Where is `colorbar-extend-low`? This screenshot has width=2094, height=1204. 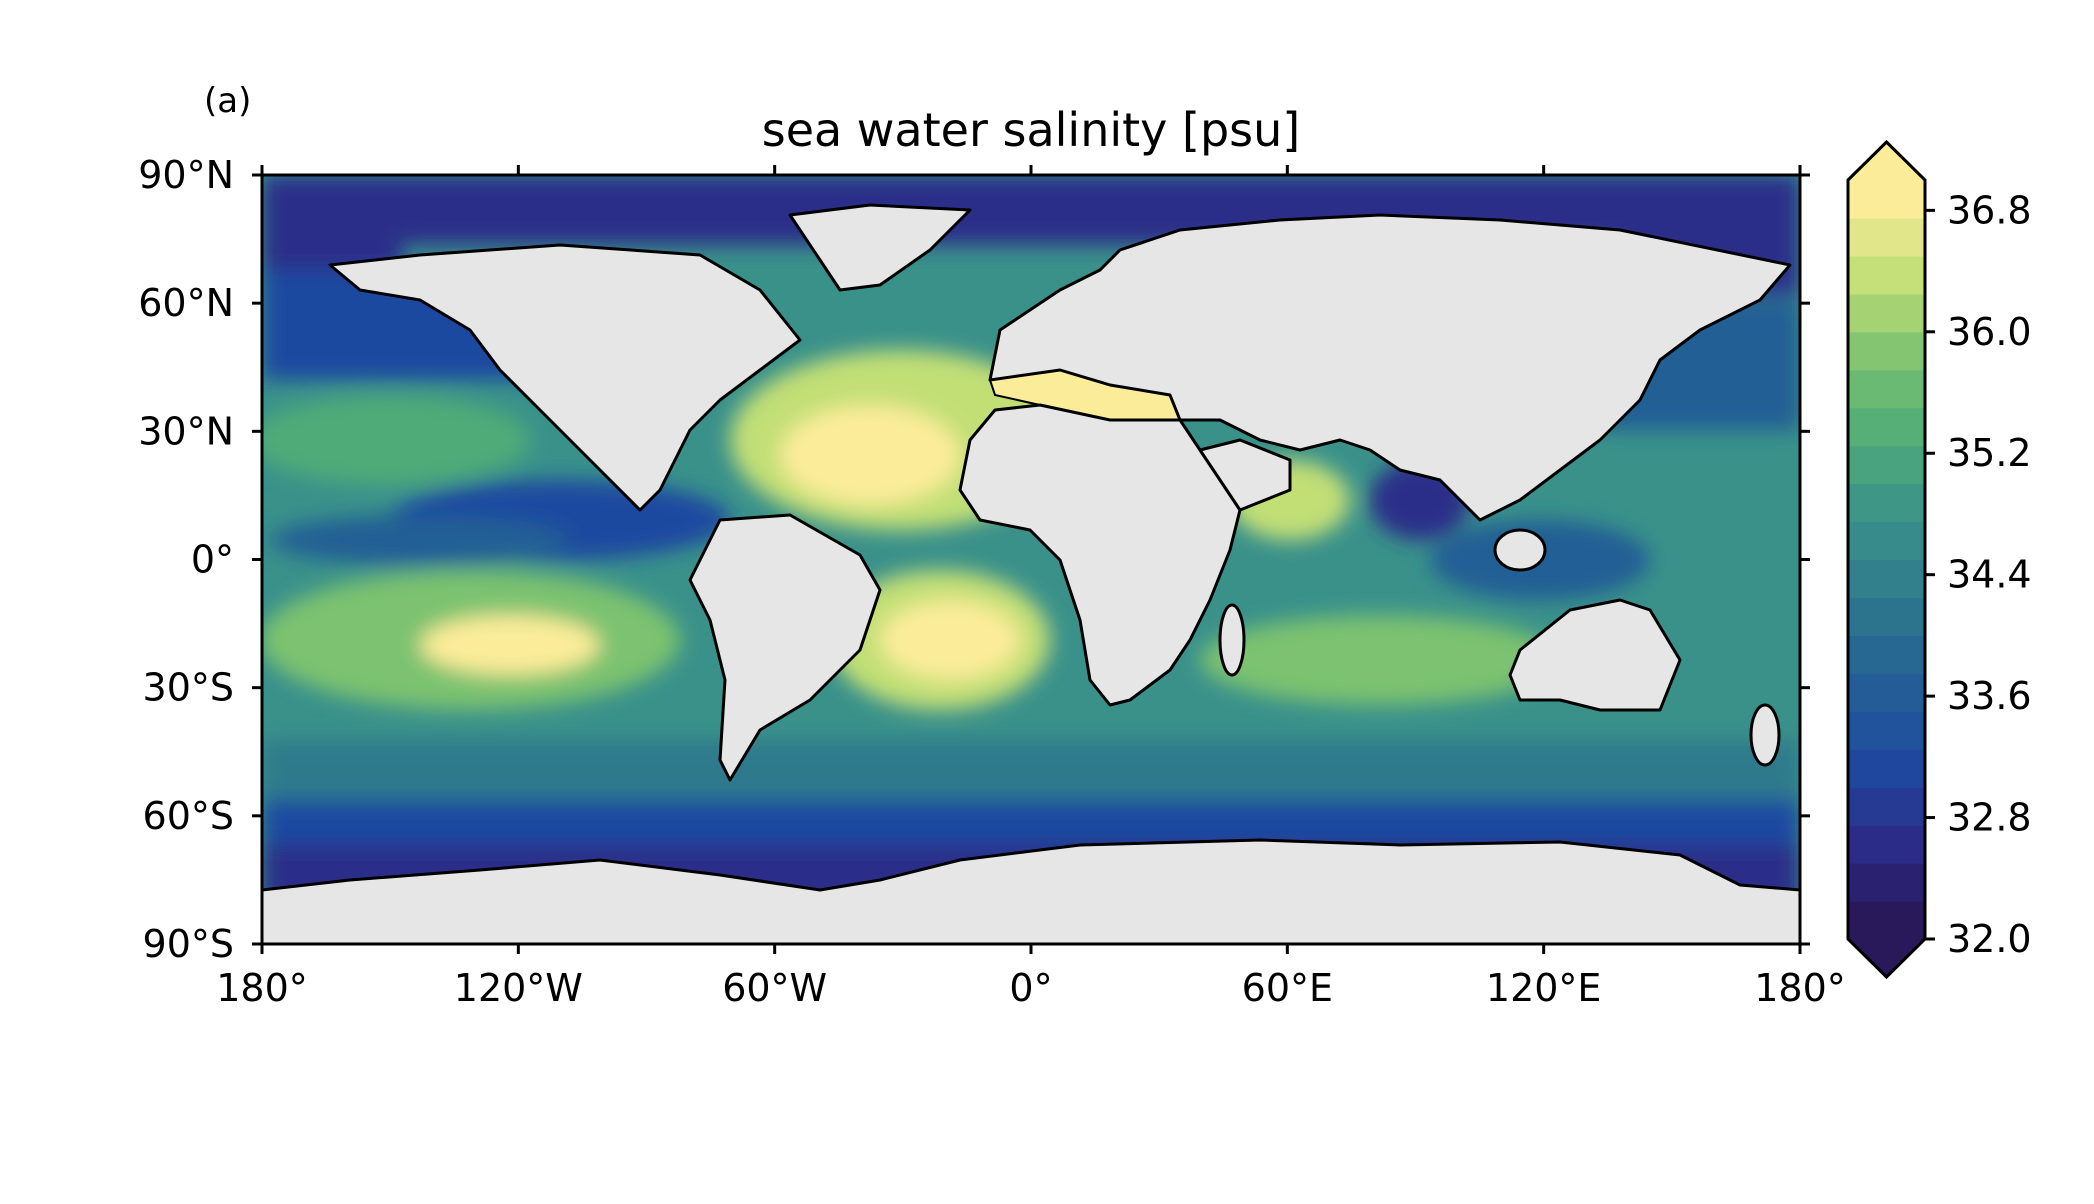
colorbar-extend-low is located at coordinates (1886, 958).